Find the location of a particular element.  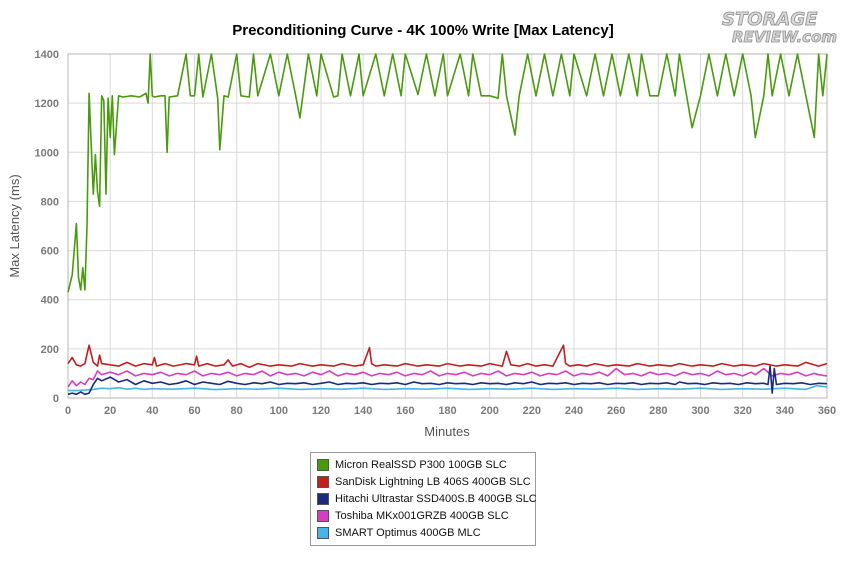

y-tick-label: 1200 is located at coordinates (47, 104).